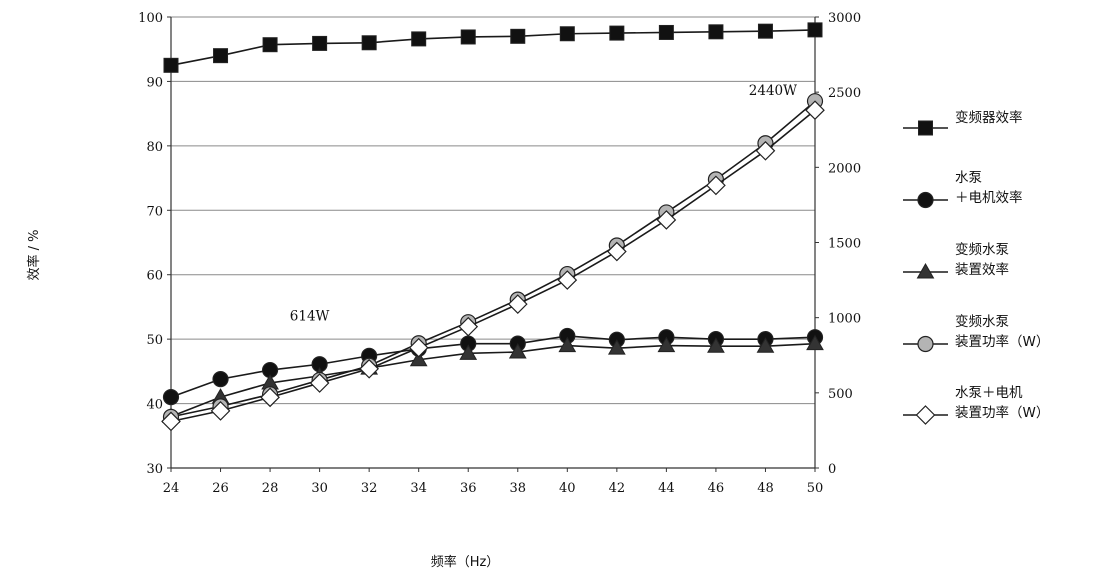  Describe the element at coordinates (716, 488) in the screenshot. I see `x-tick-label: 46` at that location.